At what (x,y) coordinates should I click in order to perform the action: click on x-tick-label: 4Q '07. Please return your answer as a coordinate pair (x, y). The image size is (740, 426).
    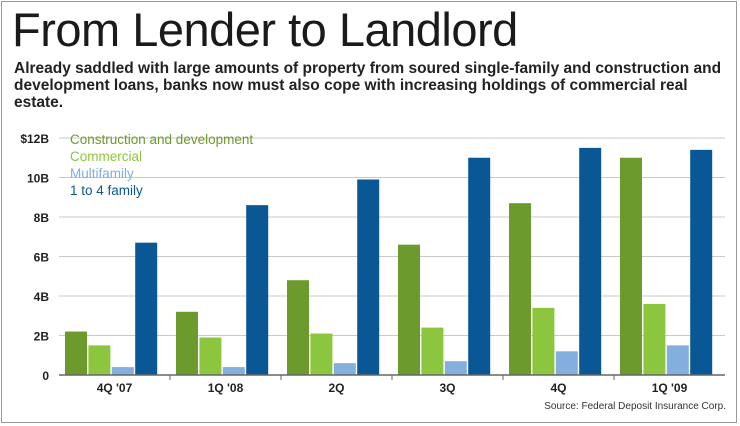
    Looking at the image, I should click on (115, 388).